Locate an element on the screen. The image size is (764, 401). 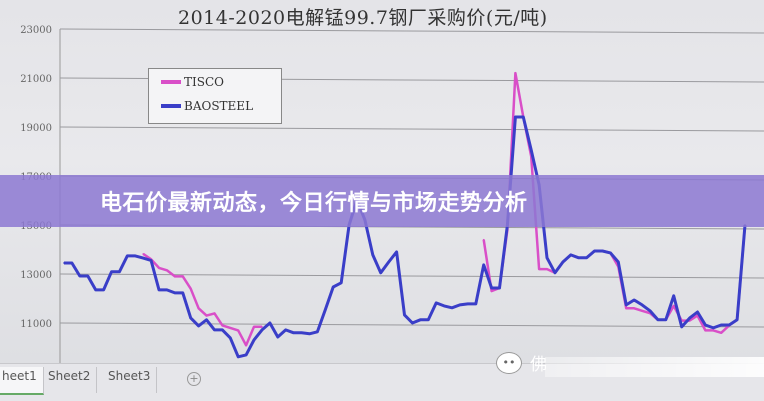
legend-item-baosteel: BAOSTEEL is located at coordinates (207, 106).